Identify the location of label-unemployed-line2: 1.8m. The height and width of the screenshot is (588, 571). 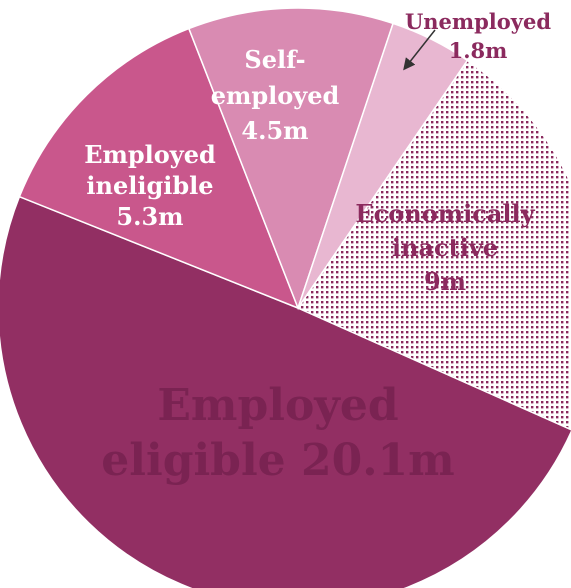
(478, 50).